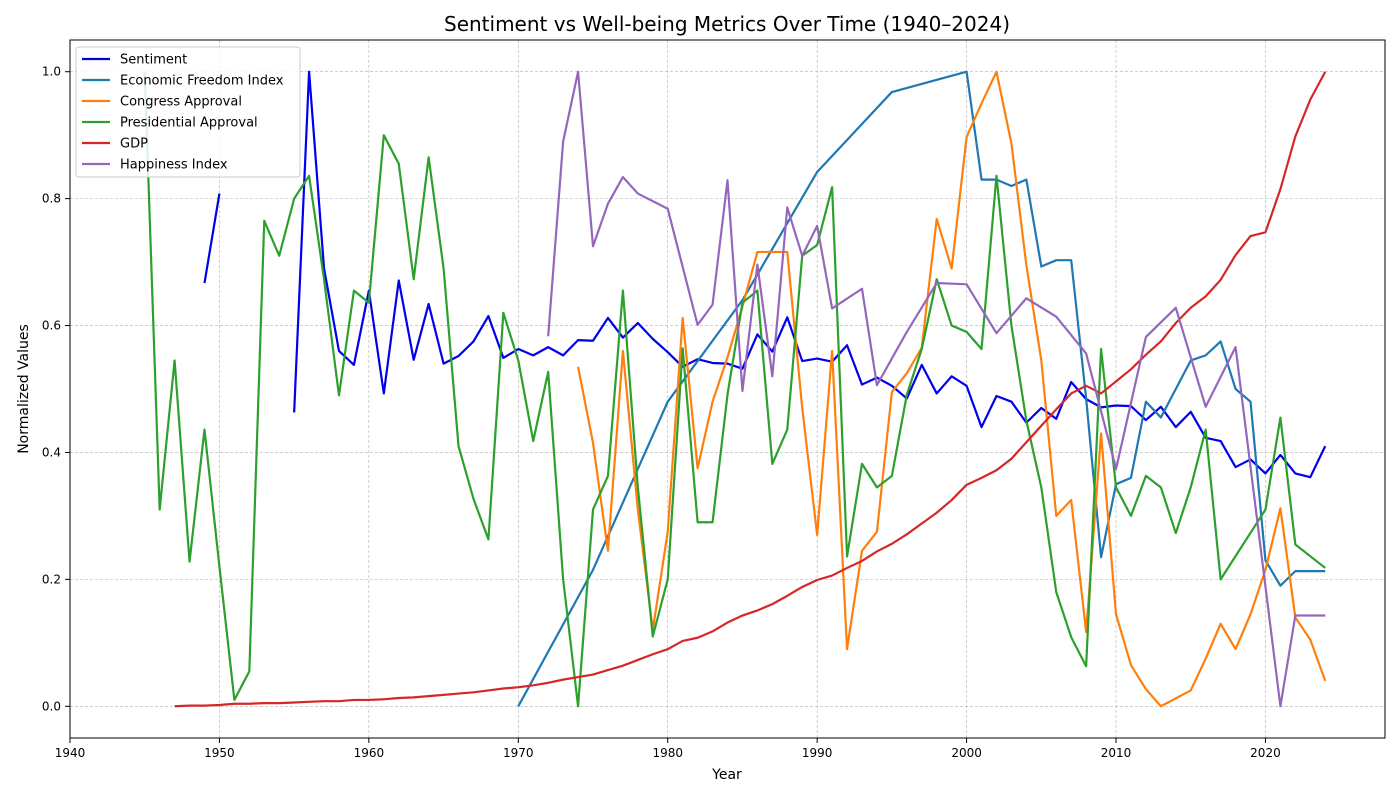 This screenshot has width=1400, height=800. What do you see at coordinates (56, 389) in the screenshot?
I see `y-axis: 0.0 0.2 0.4 0.6 0.8 1.0` at bounding box center [56, 389].